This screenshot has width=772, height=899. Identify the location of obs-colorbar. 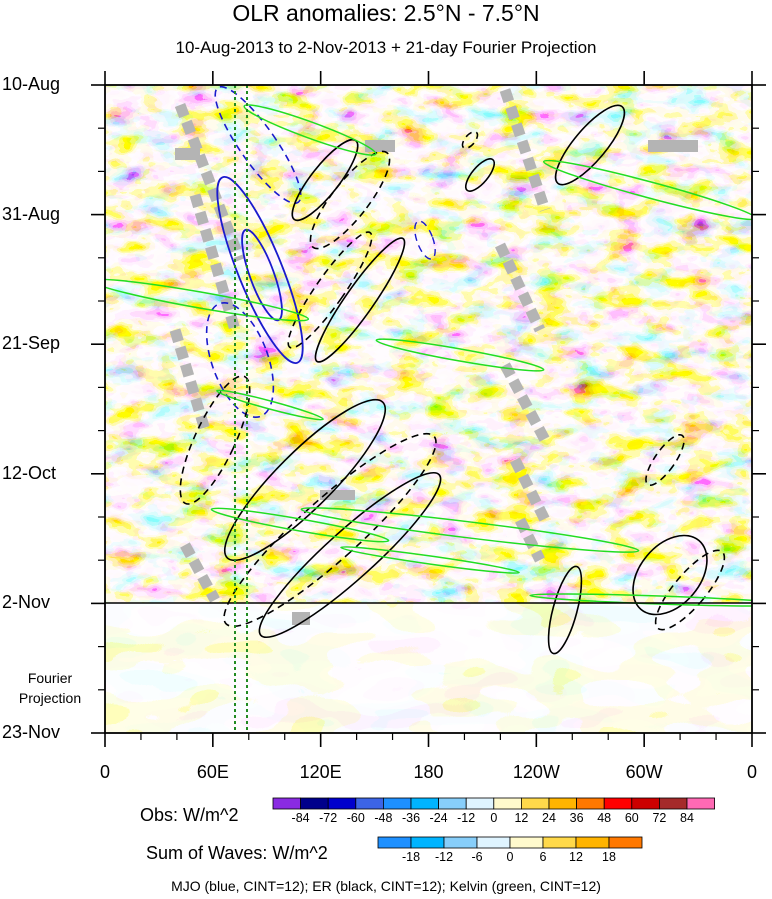
(494, 803).